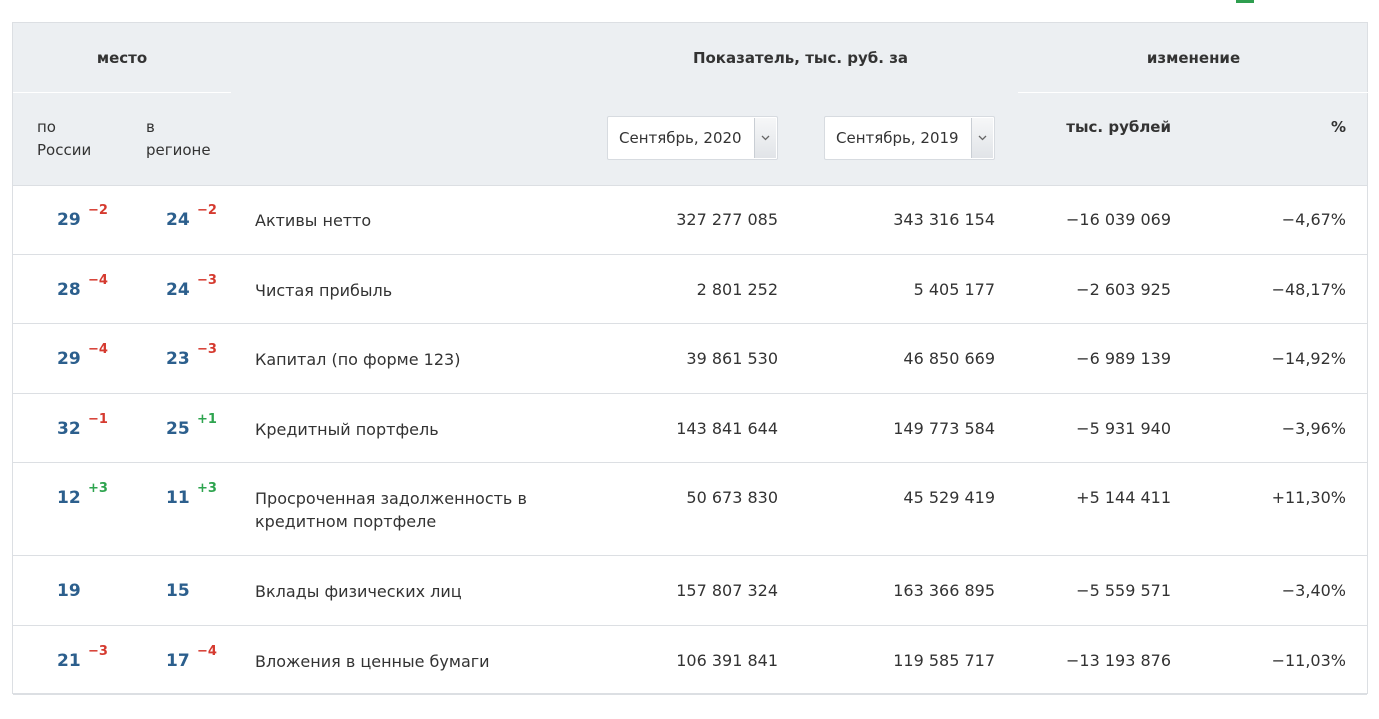 The width and height of the screenshot is (1379, 719). What do you see at coordinates (727, 428) in the screenshot?
I see `value-current: 143 841 644` at bounding box center [727, 428].